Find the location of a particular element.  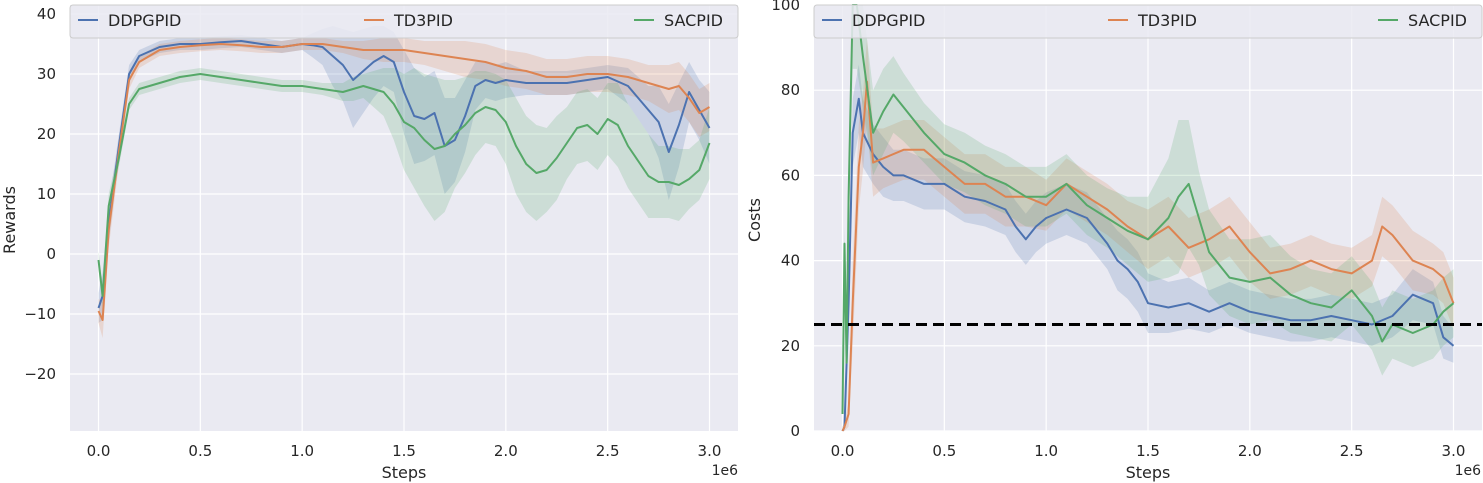

costs-y-tick-label: 20 is located at coordinates (790, 346).